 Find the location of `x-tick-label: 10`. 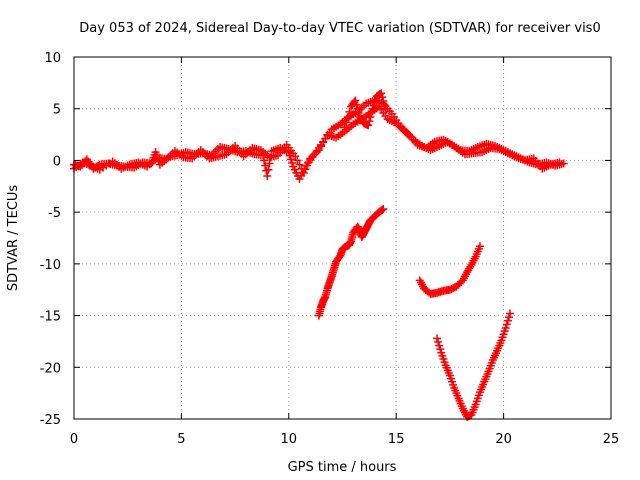

x-tick-label: 10 is located at coordinates (289, 439).